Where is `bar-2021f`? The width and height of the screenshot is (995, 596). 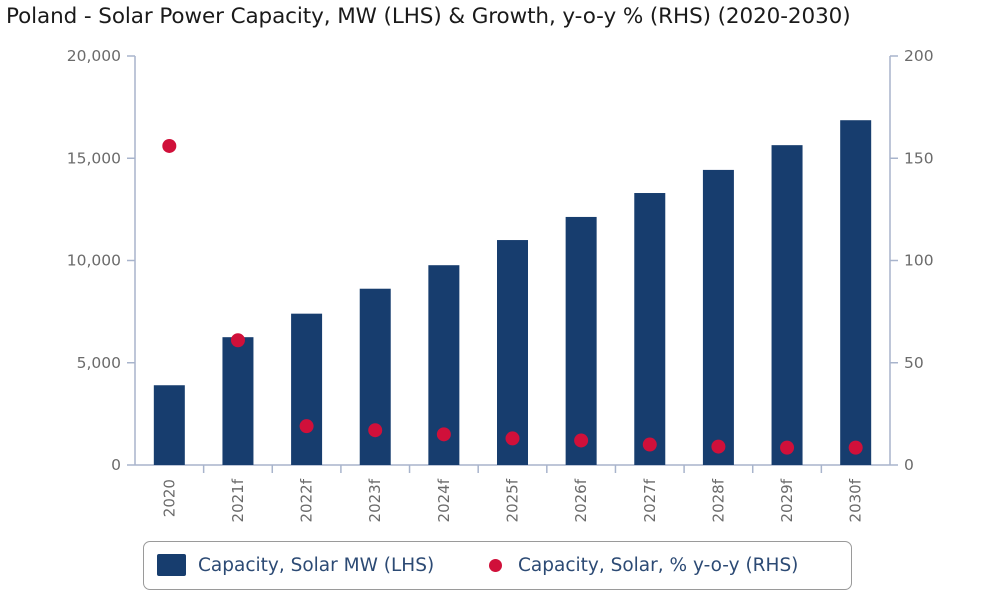 bar-2021f is located at coordinates (238, 401).